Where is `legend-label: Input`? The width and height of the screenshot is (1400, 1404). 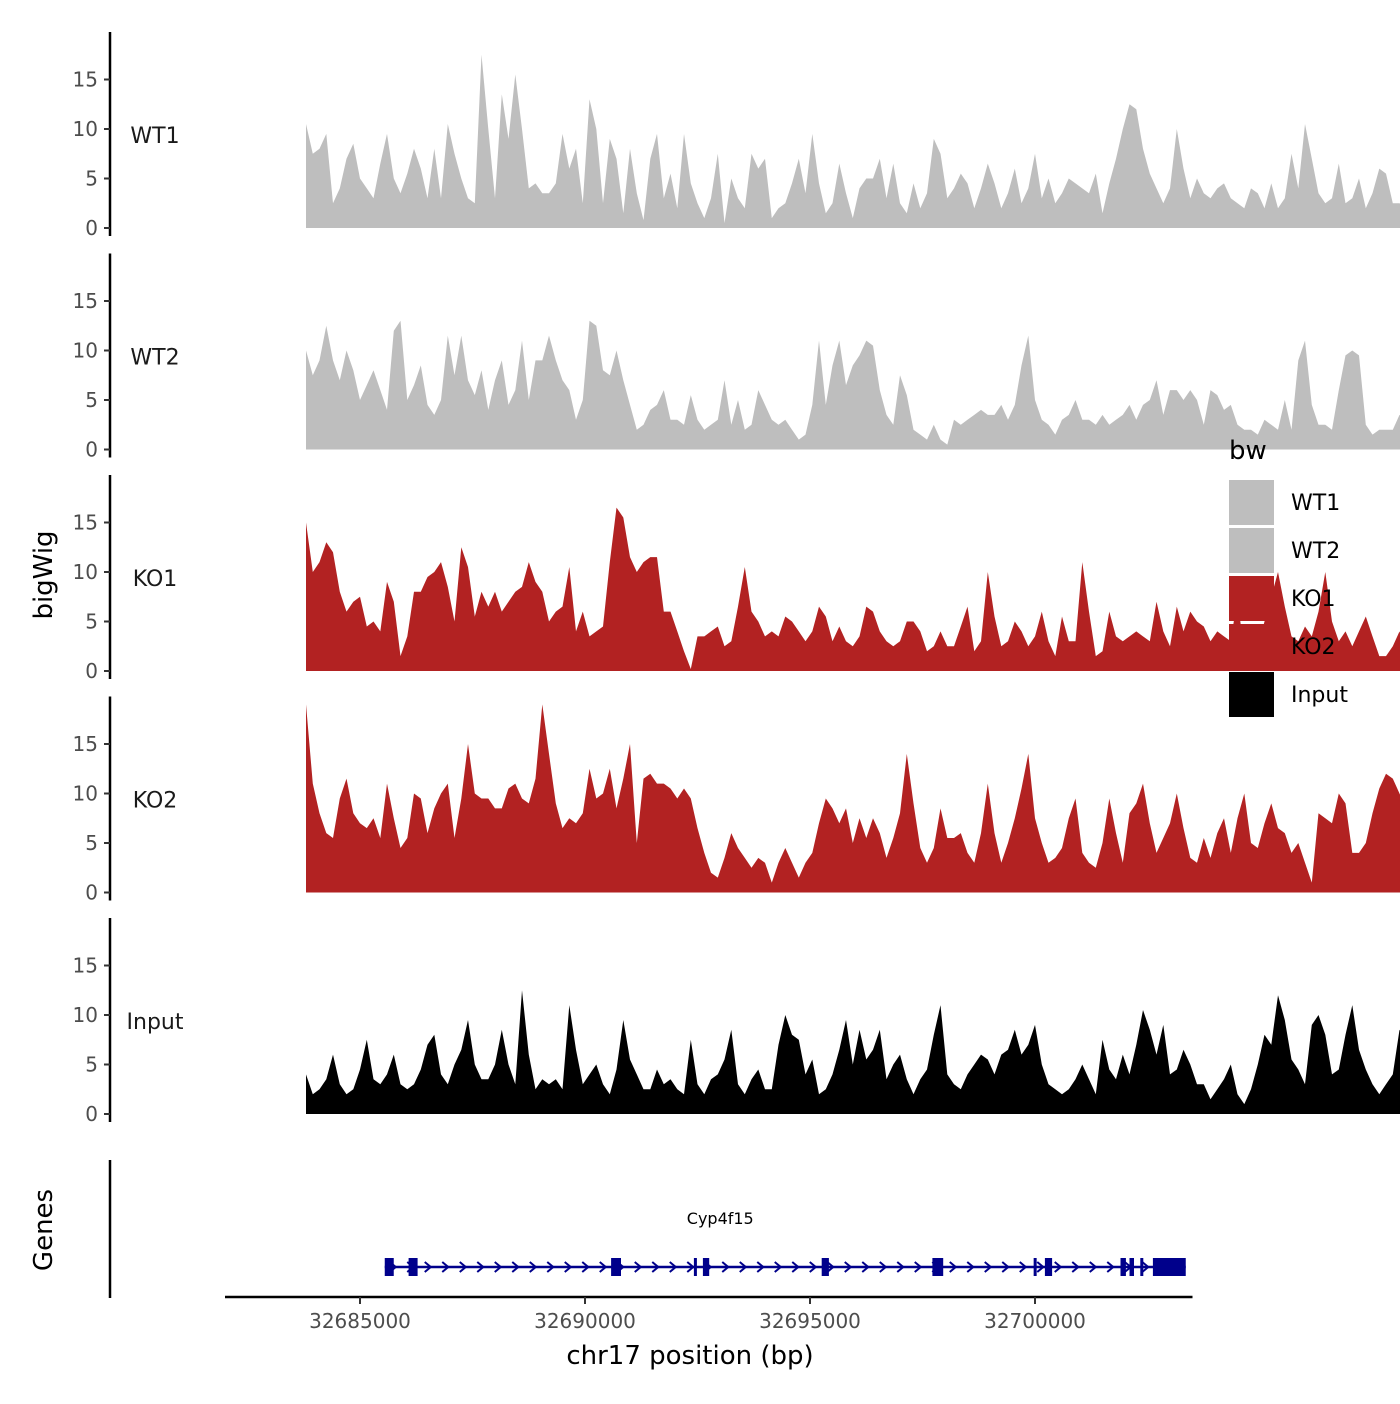 legend-label: Input is located at coordinates (1319, 695).